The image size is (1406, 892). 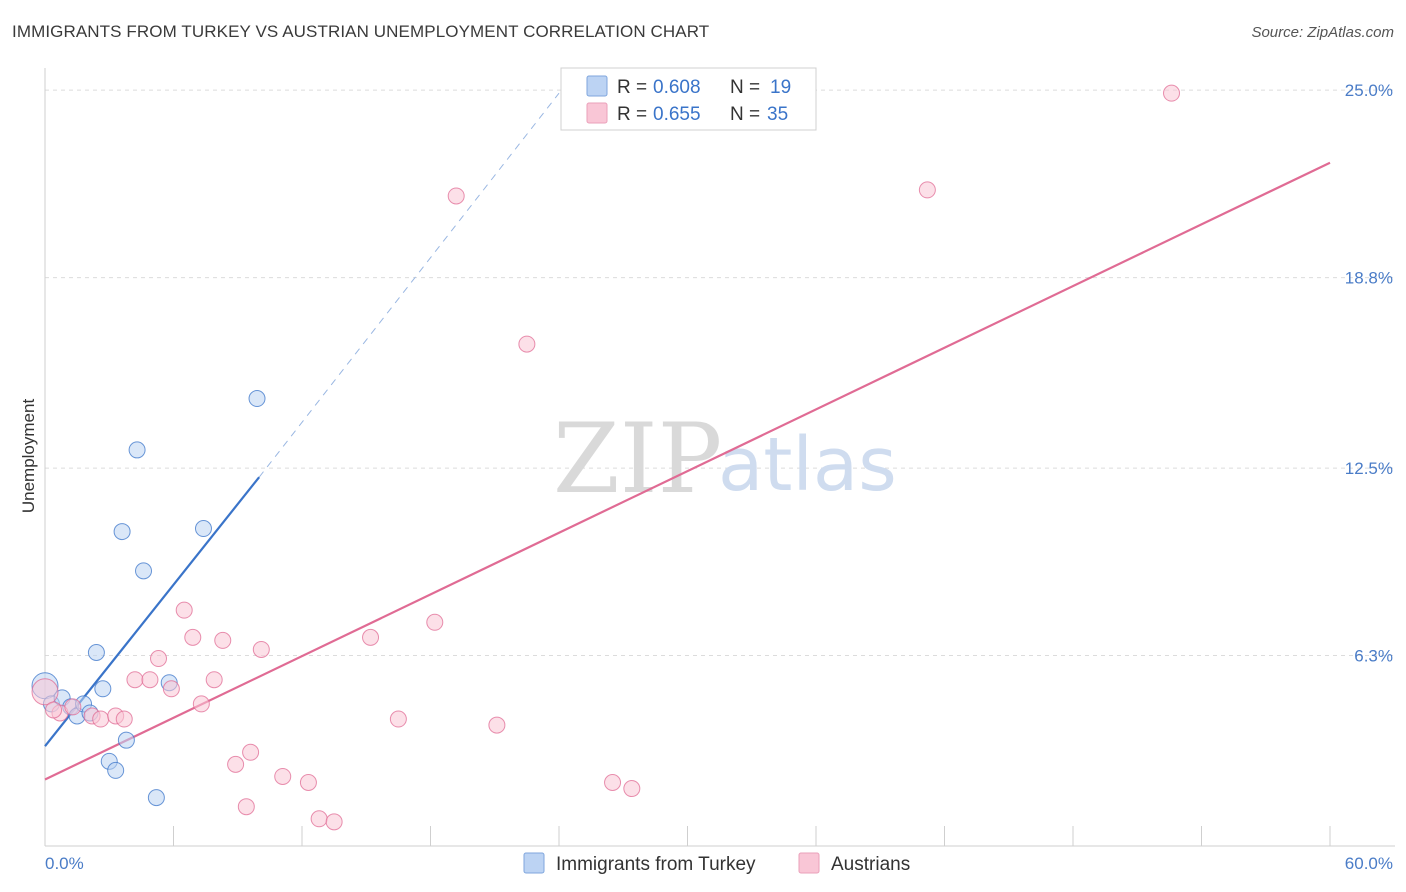 I want to click on x-tick-label-max: 60.0%, so click(x=1369, y=863).